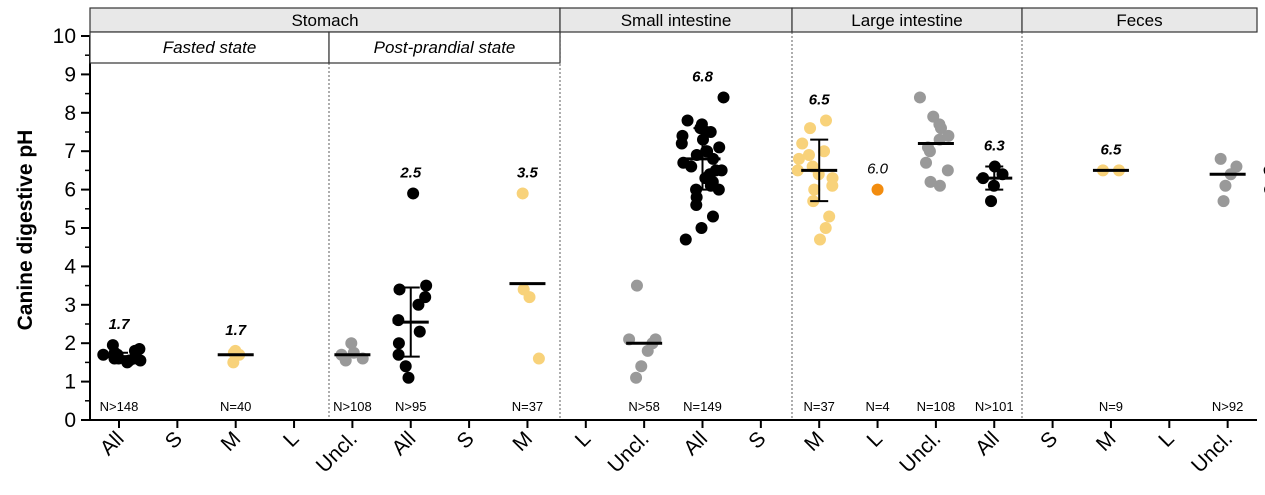 The width and height of the screenshot is (1265, 495). Describe the element at coordinates (64, 36) in the screenshot. I see `y-tick-label: 10` at that location.